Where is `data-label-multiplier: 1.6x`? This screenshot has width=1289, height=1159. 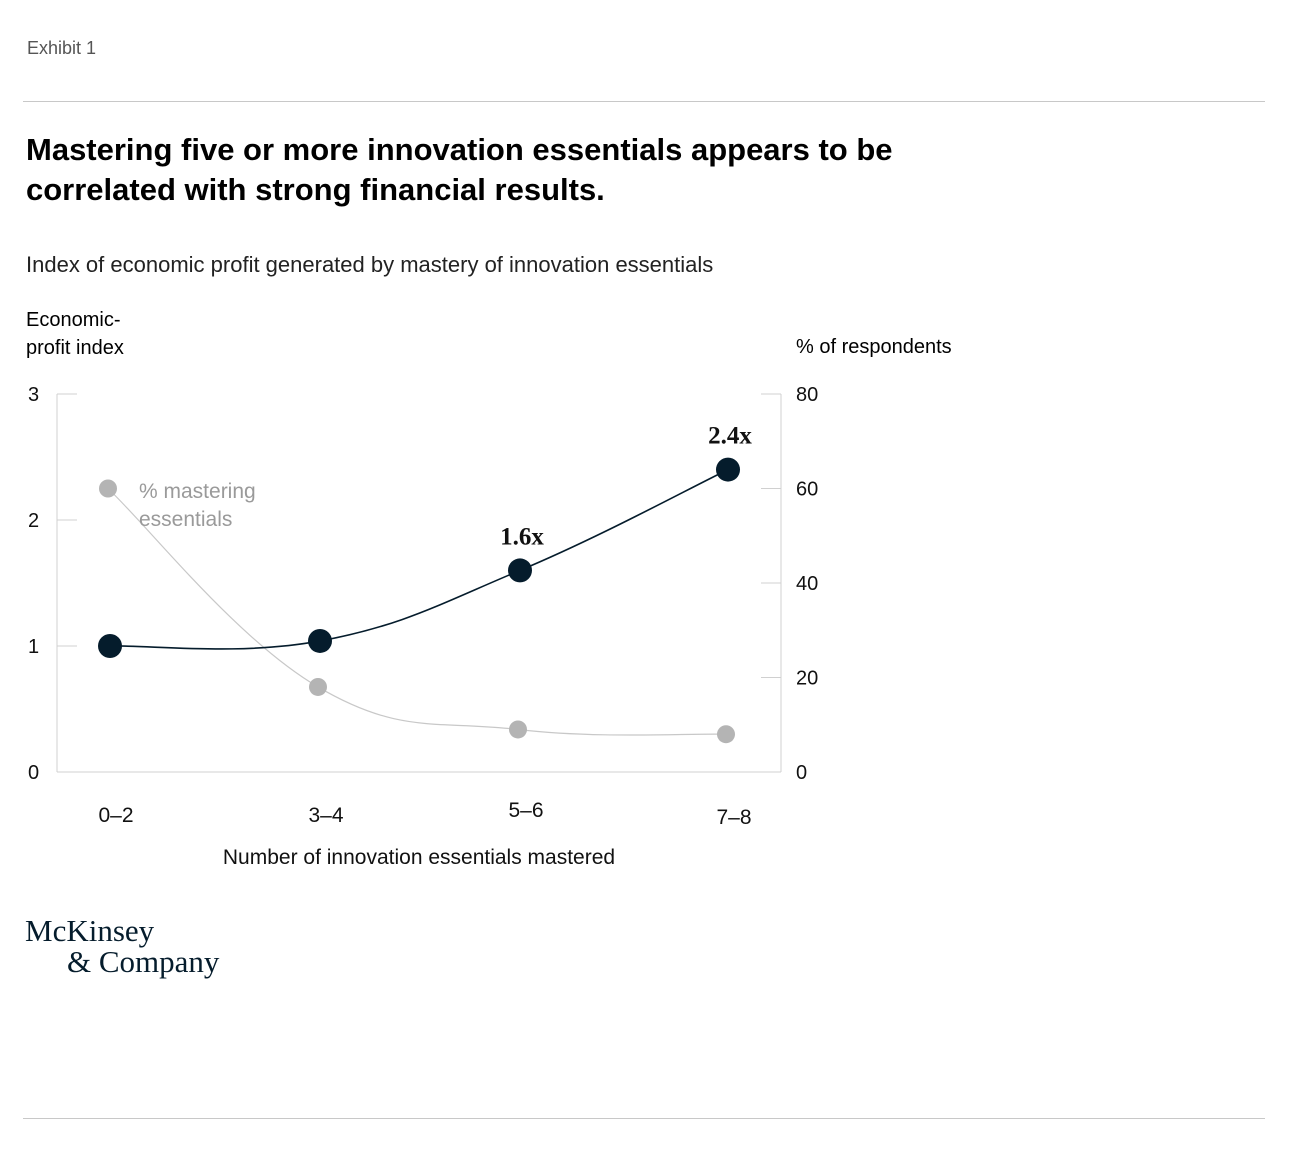 data-label-multiplier: 1.6x is located at coordinates (522, 536).